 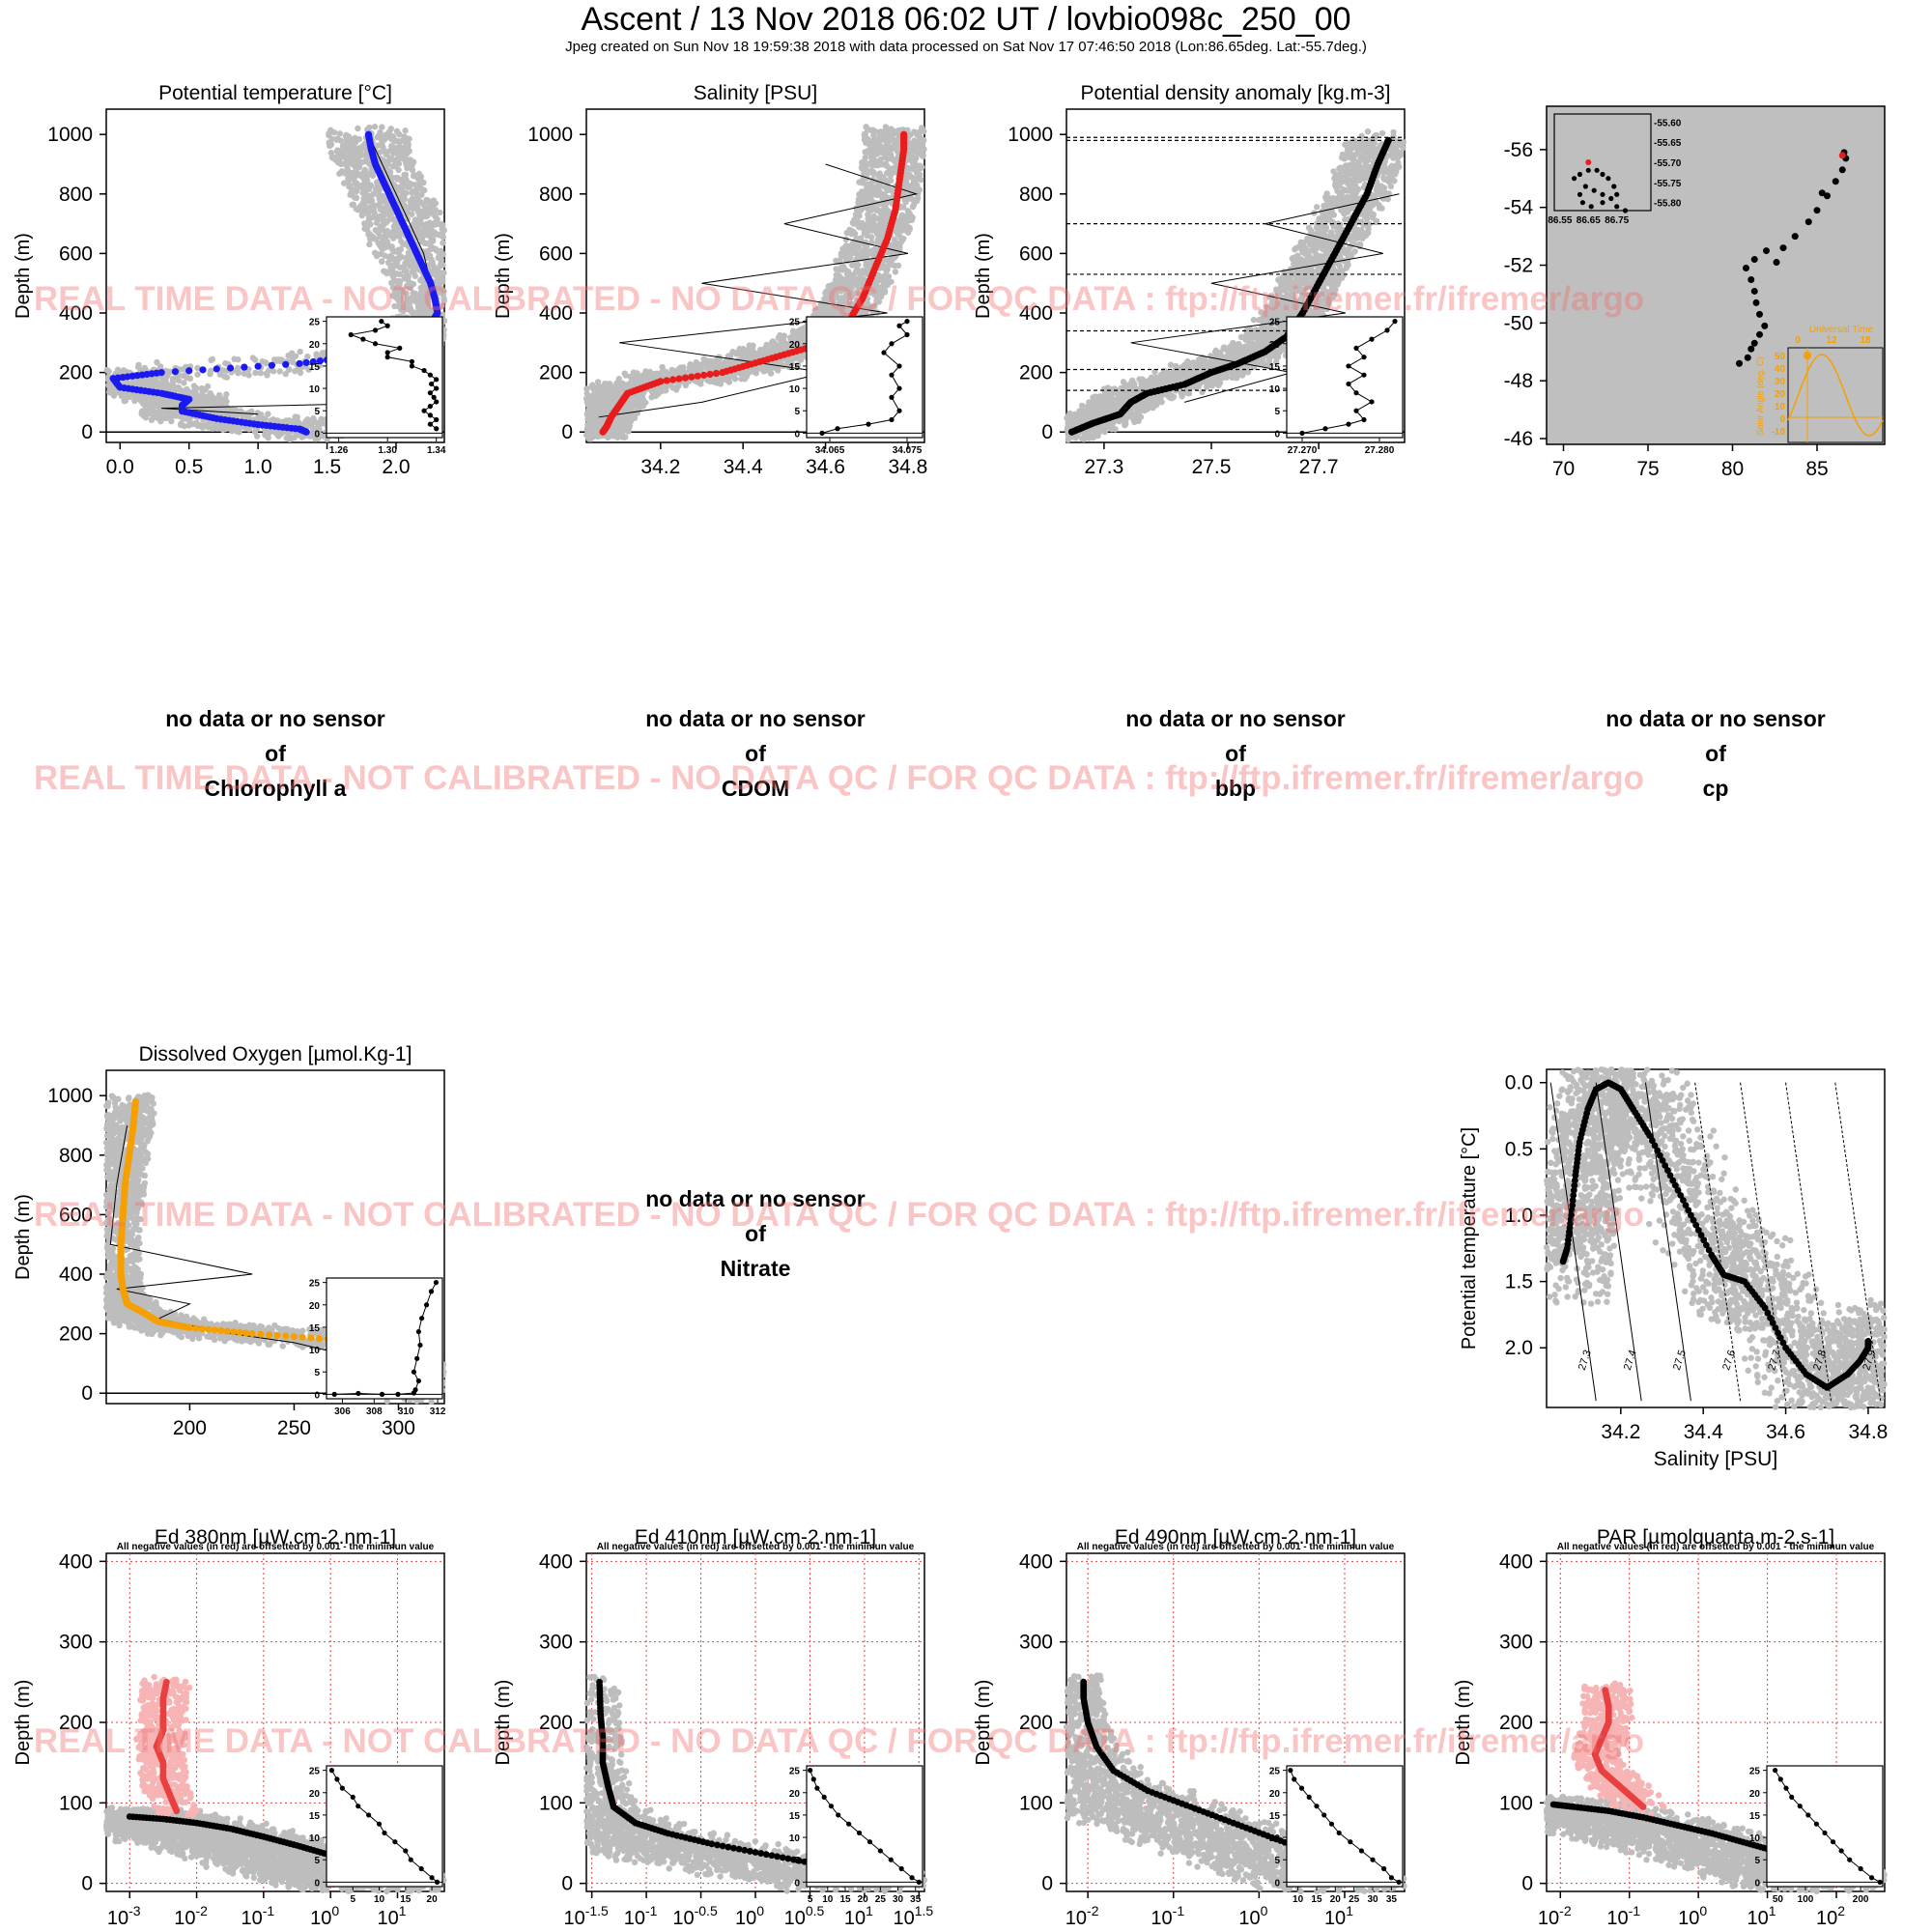 I want to click on x-tick-label: 34.4, so click(x=743, y=467).